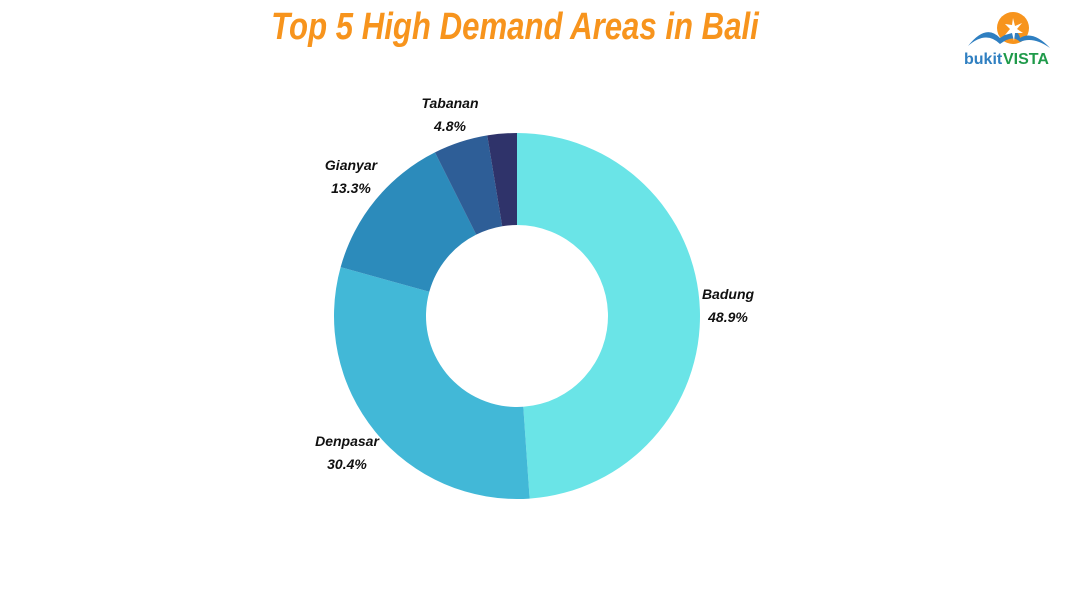 The image size is (1067, 600). Describe the element at coordinates (727, 317) in the screenshot. I see `slice-value-label: 48.9%` at that location.